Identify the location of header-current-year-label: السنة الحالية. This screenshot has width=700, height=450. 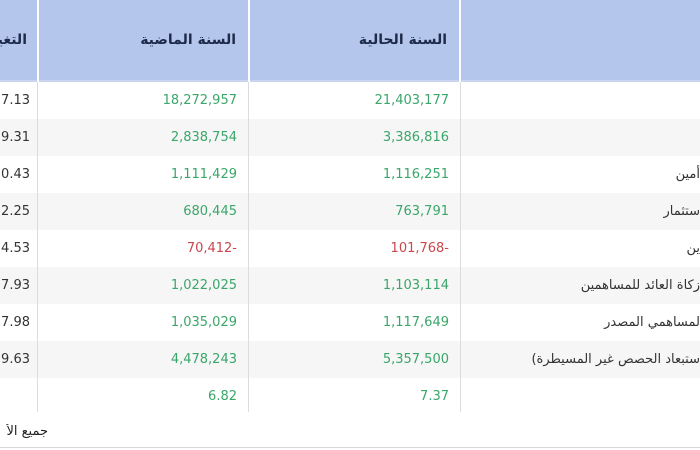
(402, 40).